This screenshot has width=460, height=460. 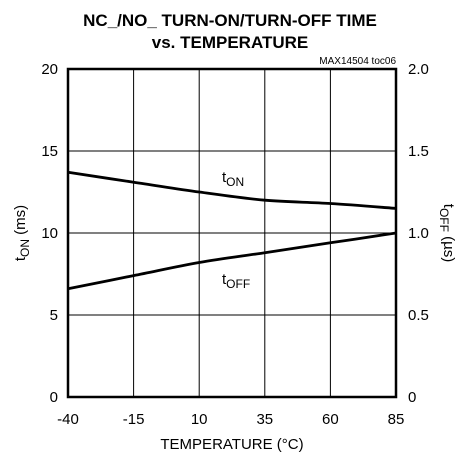 I want to click on left-y-tick-label: 20, so click(x=49, y=69).